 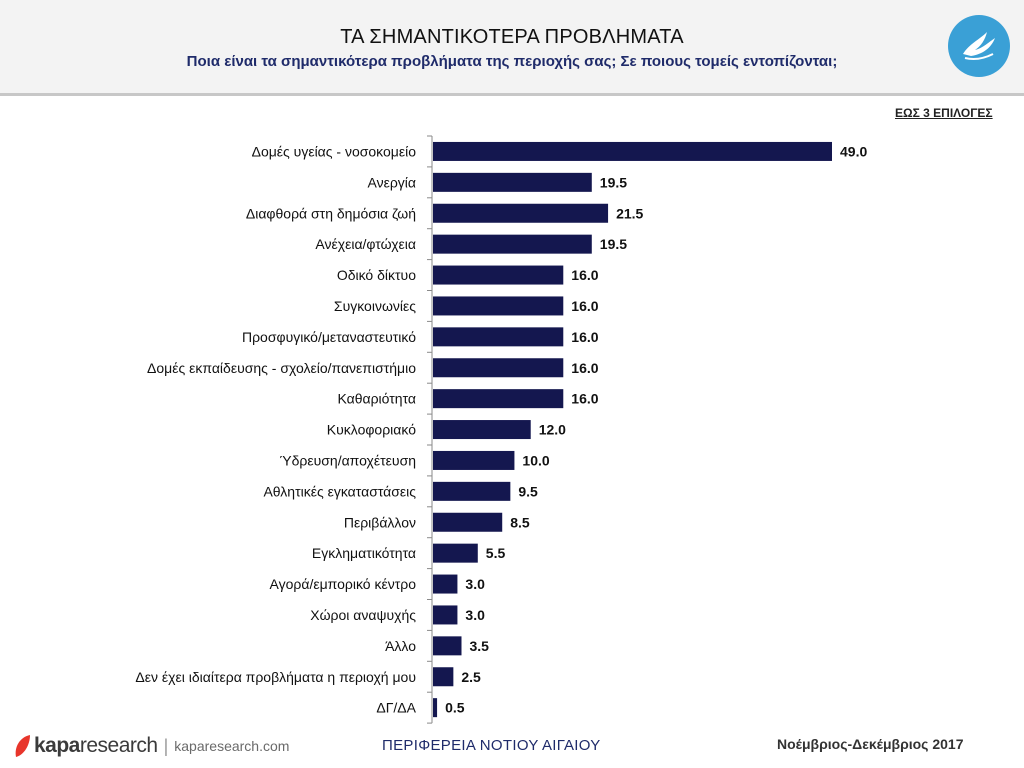 What do you see at coordinates (491, 745) in the screenshot?
I see `region-label: ΠΕΡΙΦΕΡΕΙΑ ΝΟΤΙΟΥ ΑΙΓΑΙΟΥ` at bounding box center [491, 745].